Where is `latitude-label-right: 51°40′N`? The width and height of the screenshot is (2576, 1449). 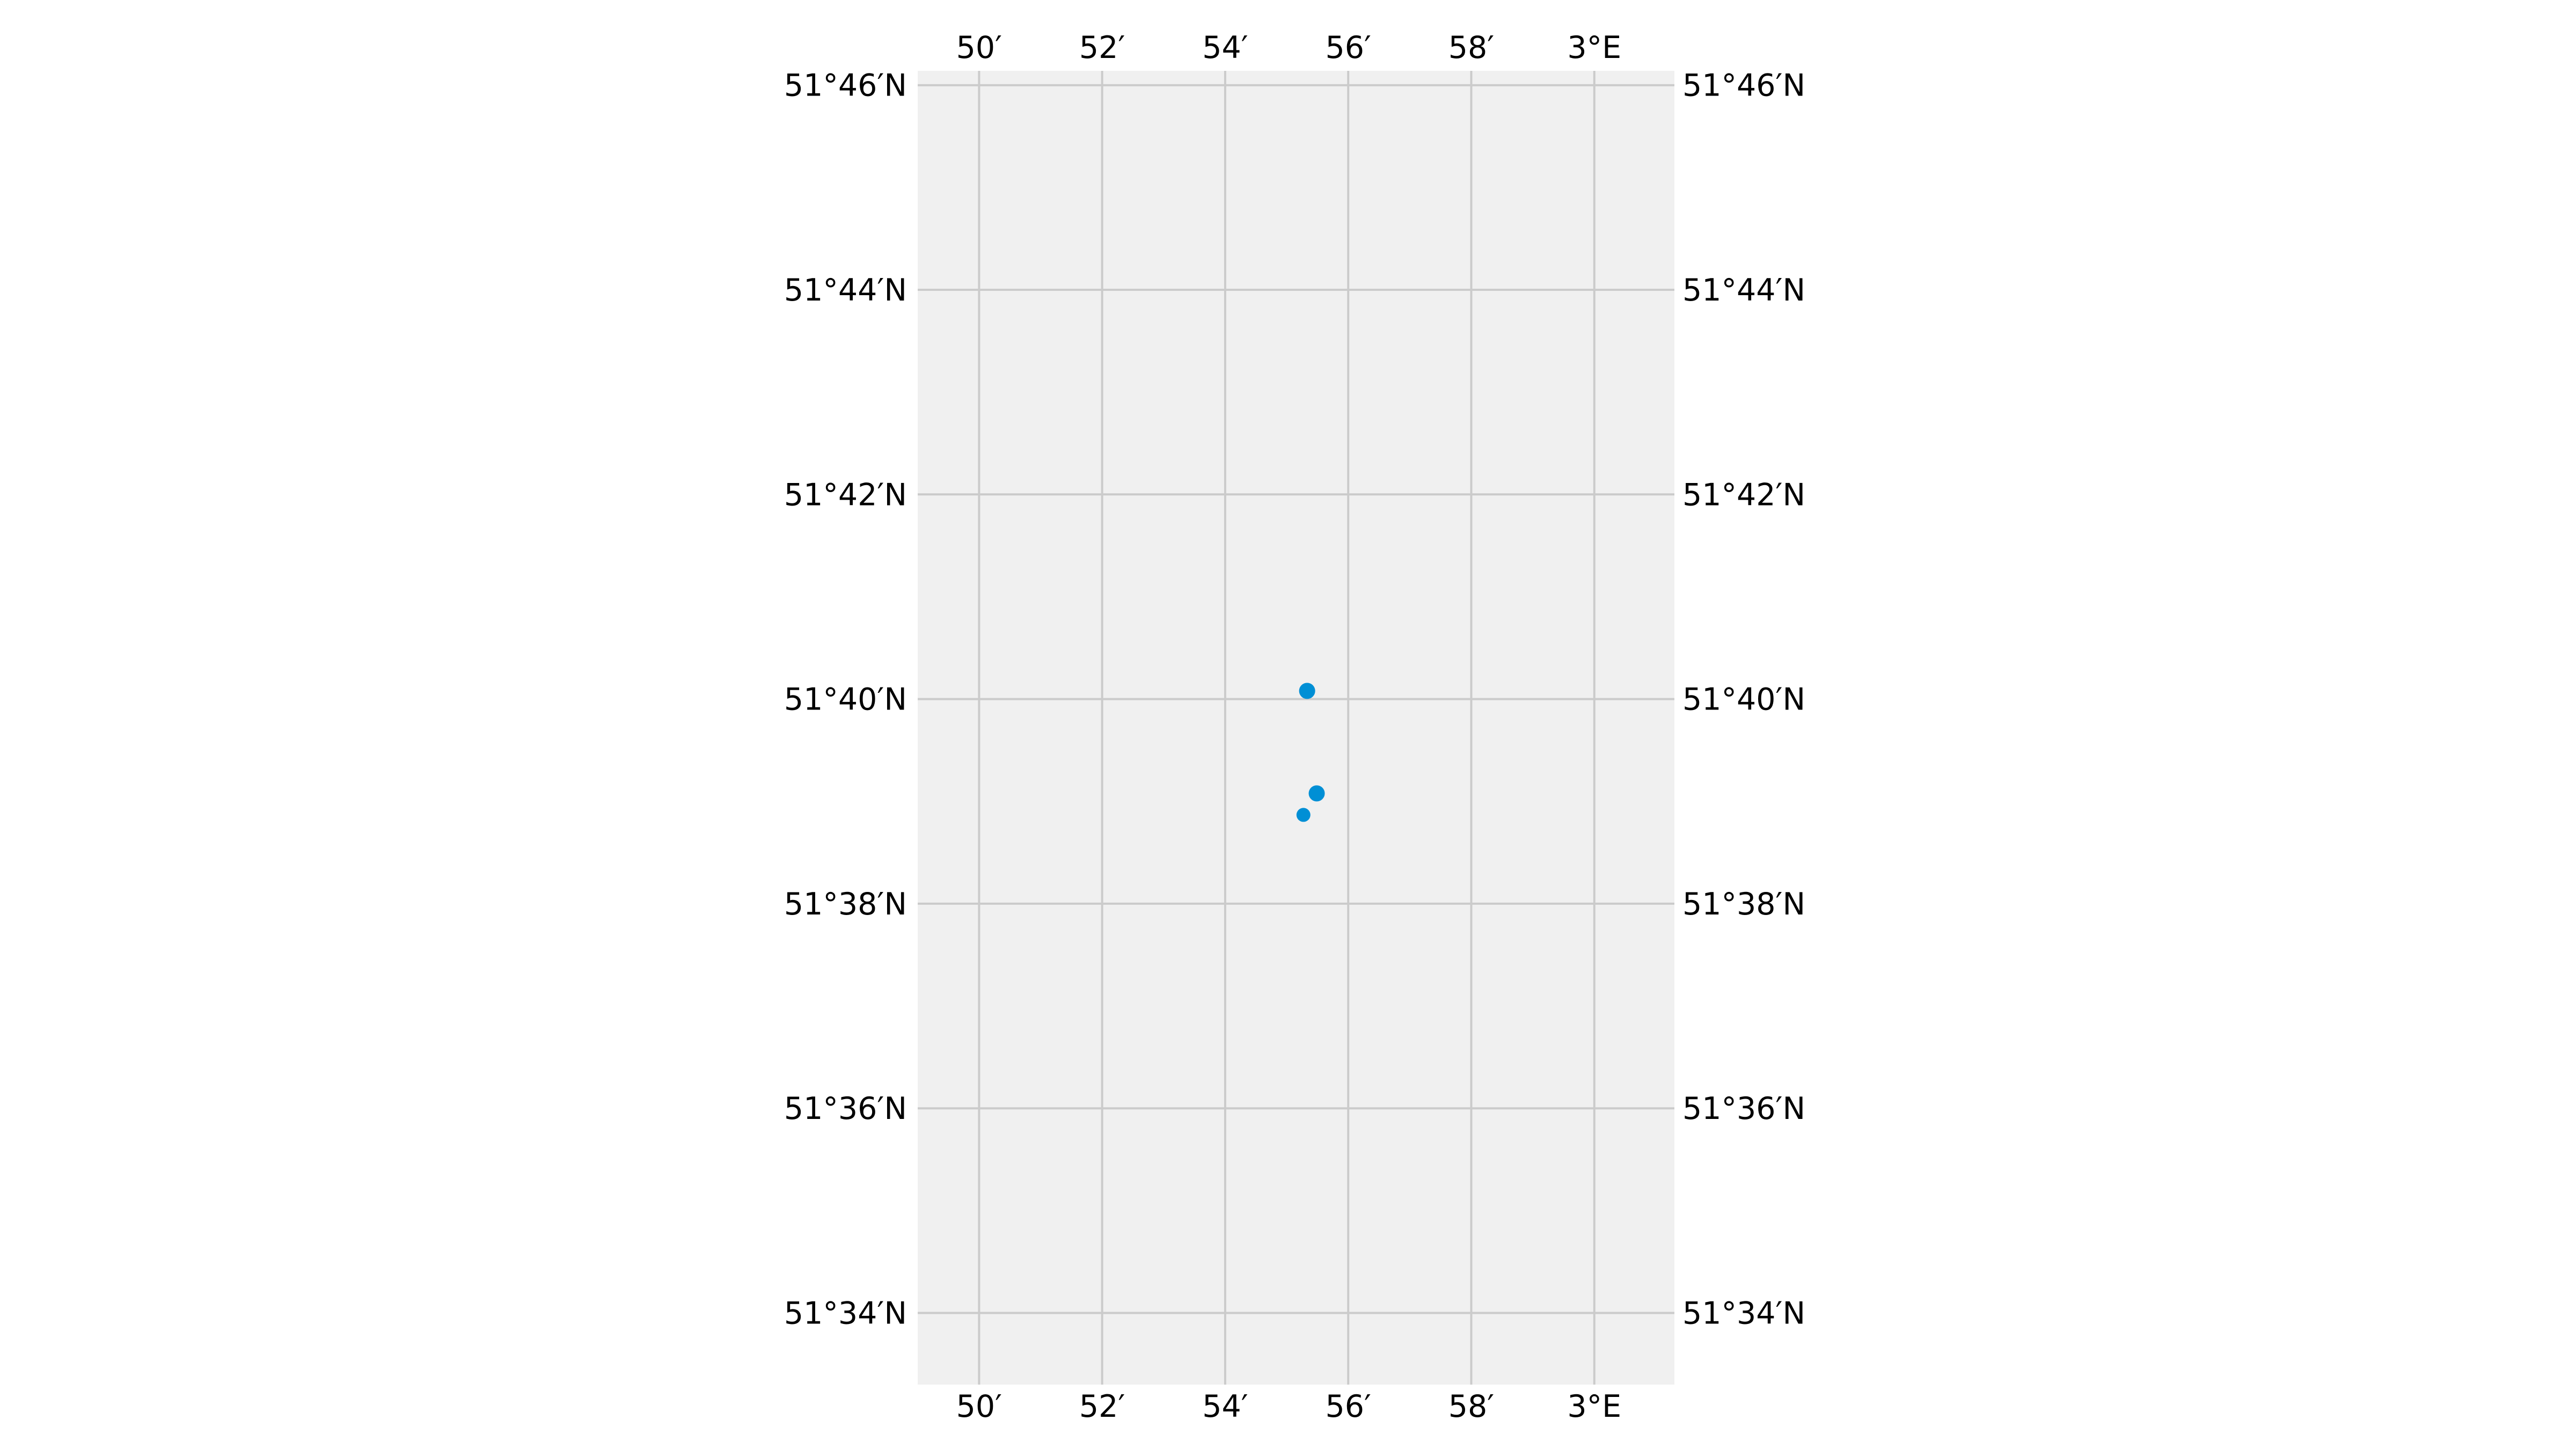
latitude-label-right: 51°40′N is located at coordinates (1743, 700).